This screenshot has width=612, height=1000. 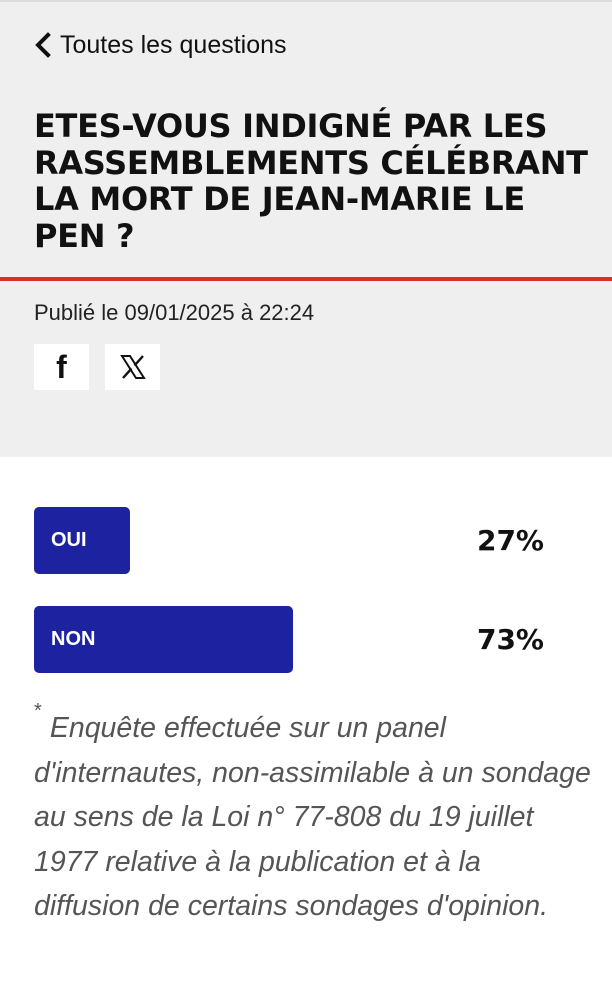 I want to click on chevron-left-icon, so click(x=43, y=45).